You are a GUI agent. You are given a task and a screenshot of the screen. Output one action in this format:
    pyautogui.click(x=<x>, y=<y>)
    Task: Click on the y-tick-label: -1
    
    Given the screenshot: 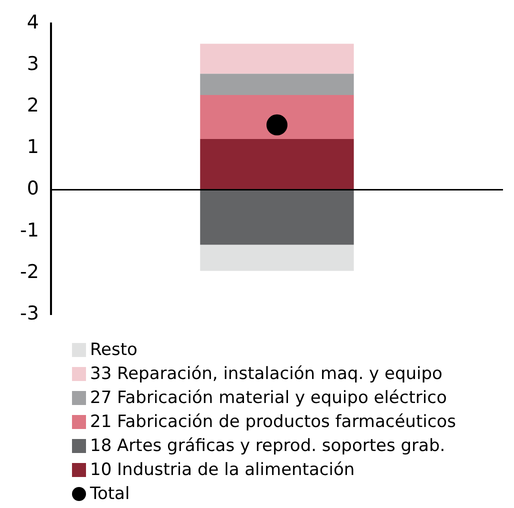 What is the action you would take?
    pyautogui.click(x=29, y=230)
    